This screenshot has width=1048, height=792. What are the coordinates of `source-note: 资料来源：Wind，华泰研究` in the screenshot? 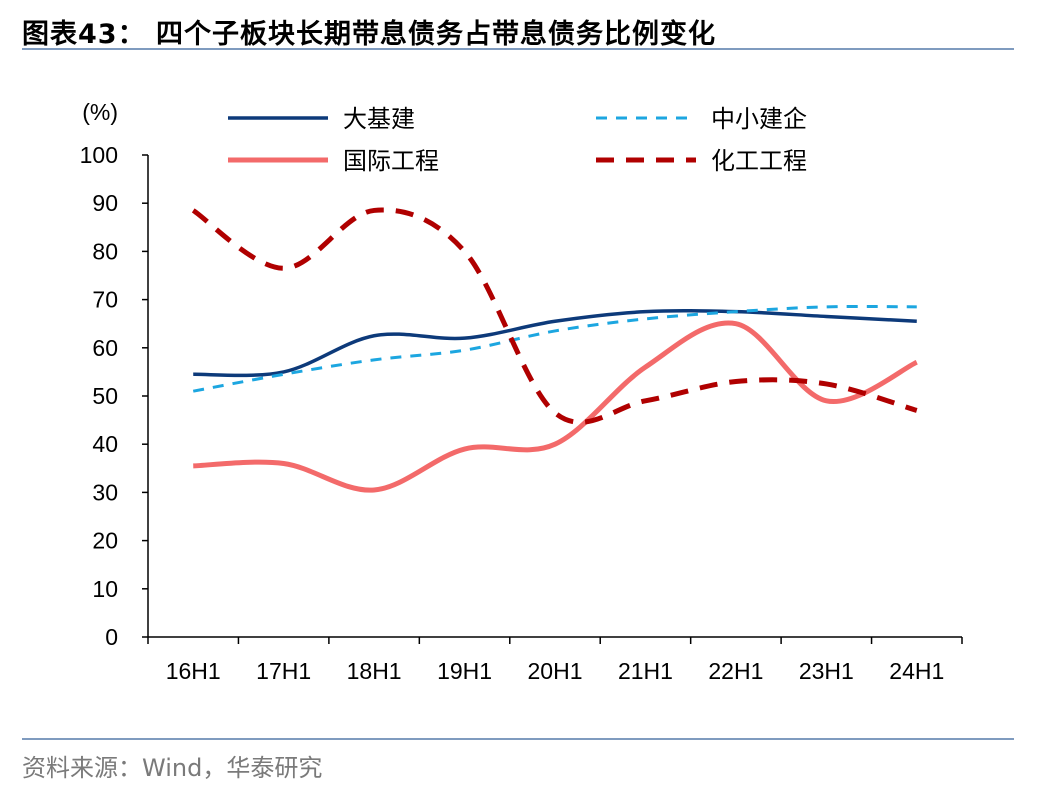 It's located at (172, 768).